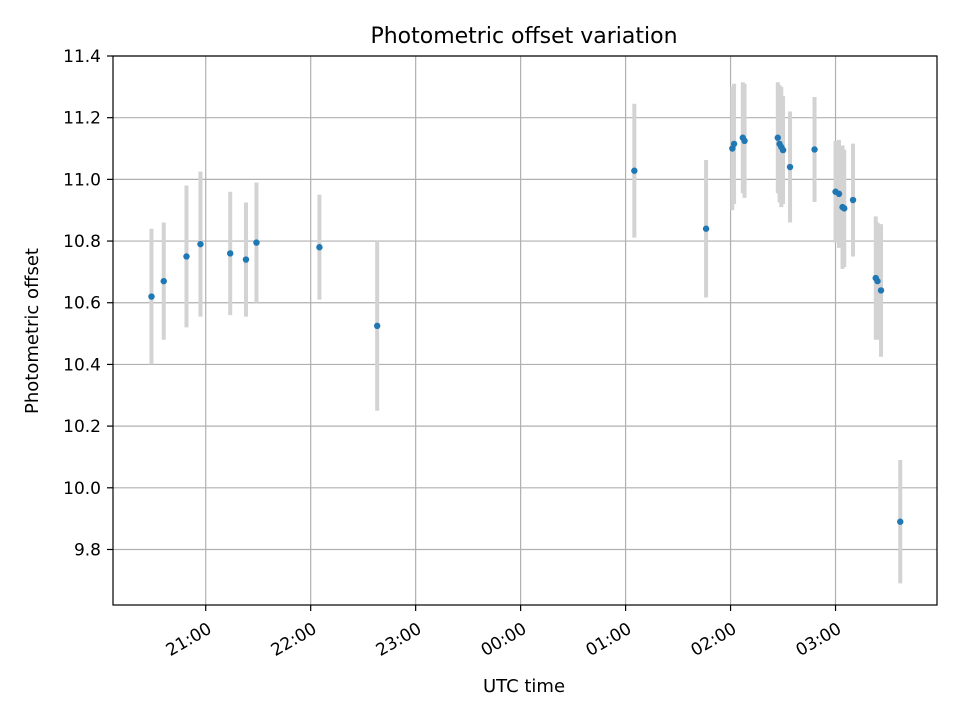  I want to click on y-axis-label: Photometric offset, so click(32, 331).